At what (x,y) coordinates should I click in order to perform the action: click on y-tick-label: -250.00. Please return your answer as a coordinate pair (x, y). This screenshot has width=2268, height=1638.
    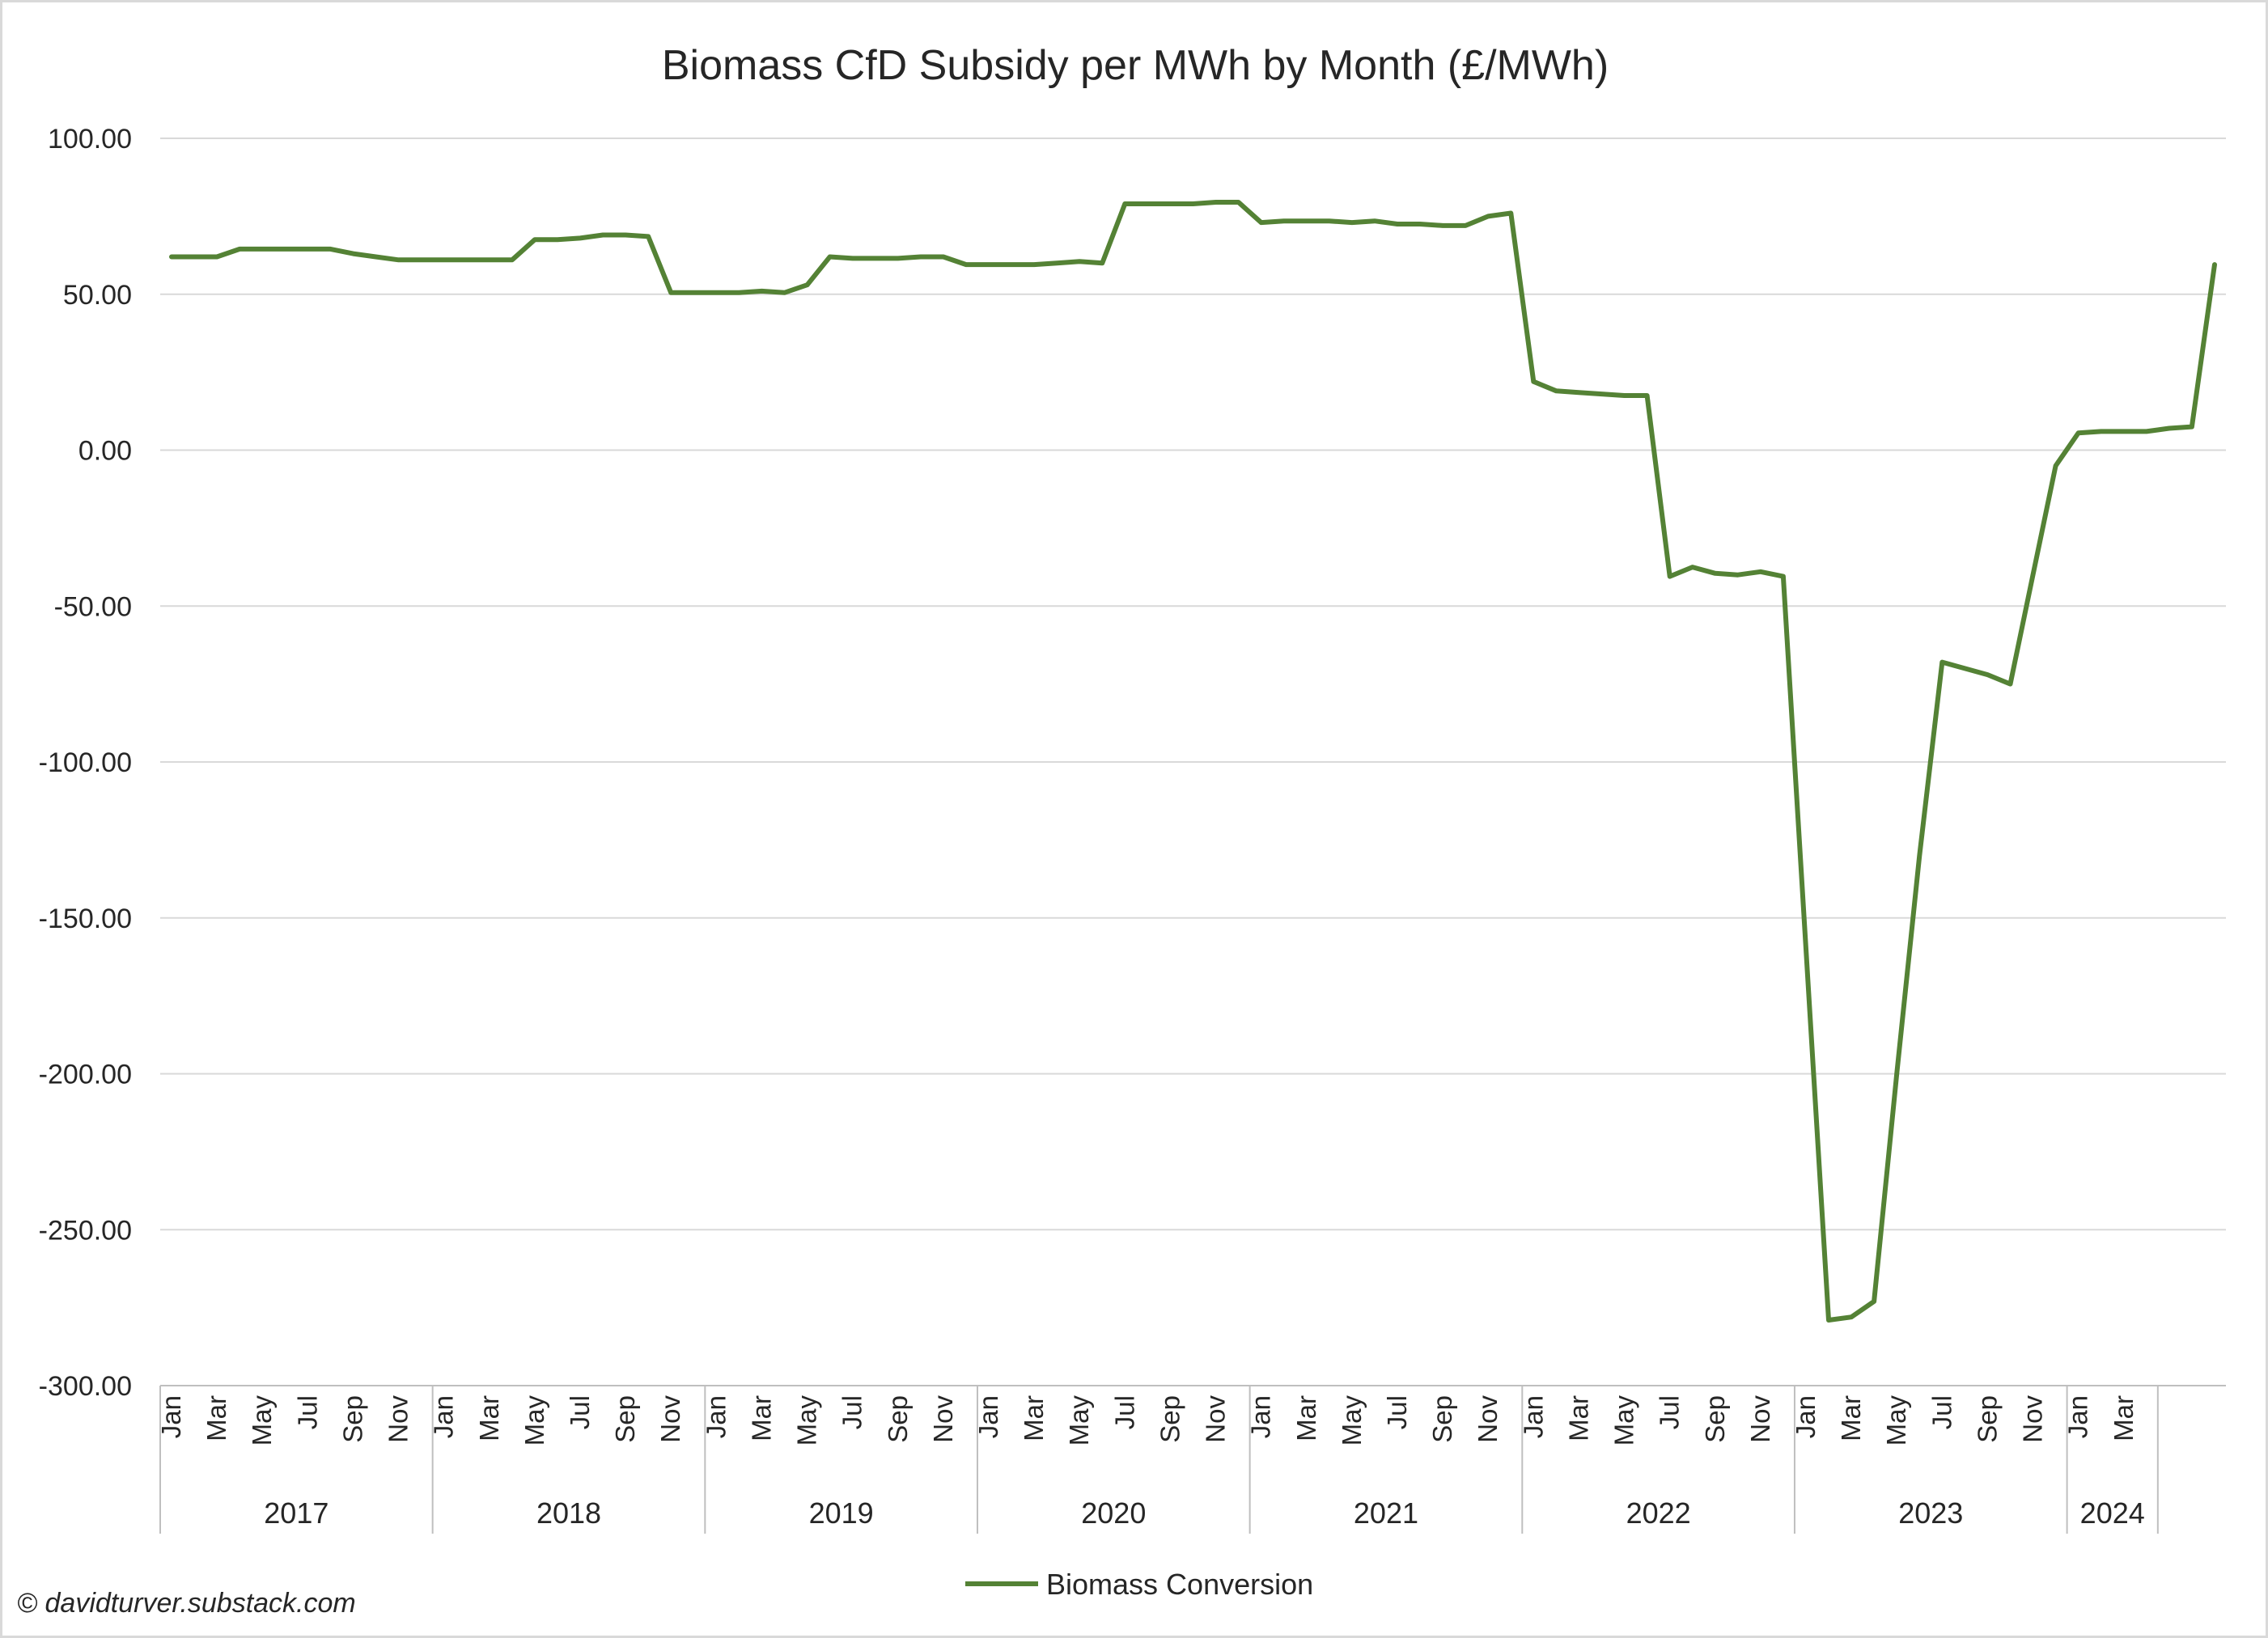
    Looking at the image, I should click on (86, 1231).